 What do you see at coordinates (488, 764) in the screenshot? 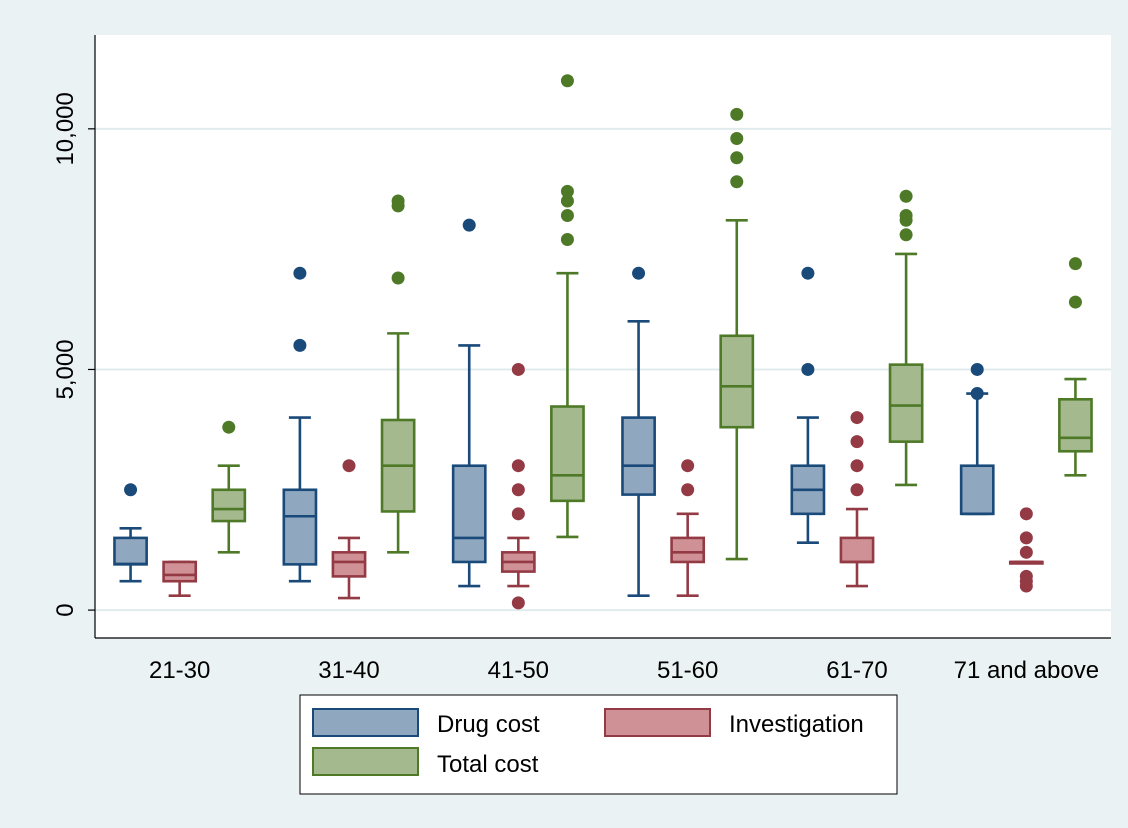
I see `legend-label-total-cost: Total cost` at bounding box center [488, 764].